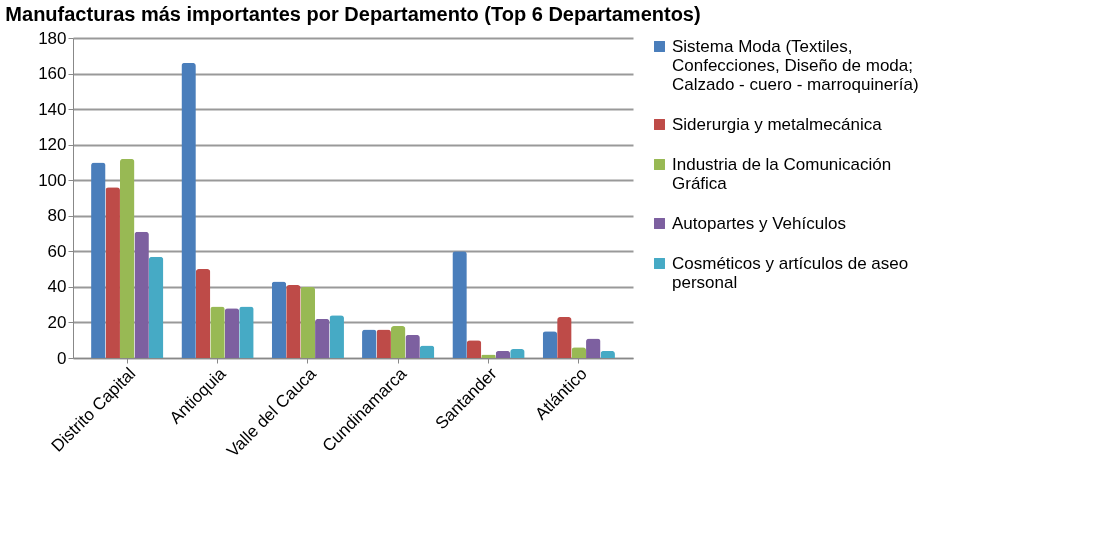  I want to click on y-tick-label: 160, so click(52, 74).